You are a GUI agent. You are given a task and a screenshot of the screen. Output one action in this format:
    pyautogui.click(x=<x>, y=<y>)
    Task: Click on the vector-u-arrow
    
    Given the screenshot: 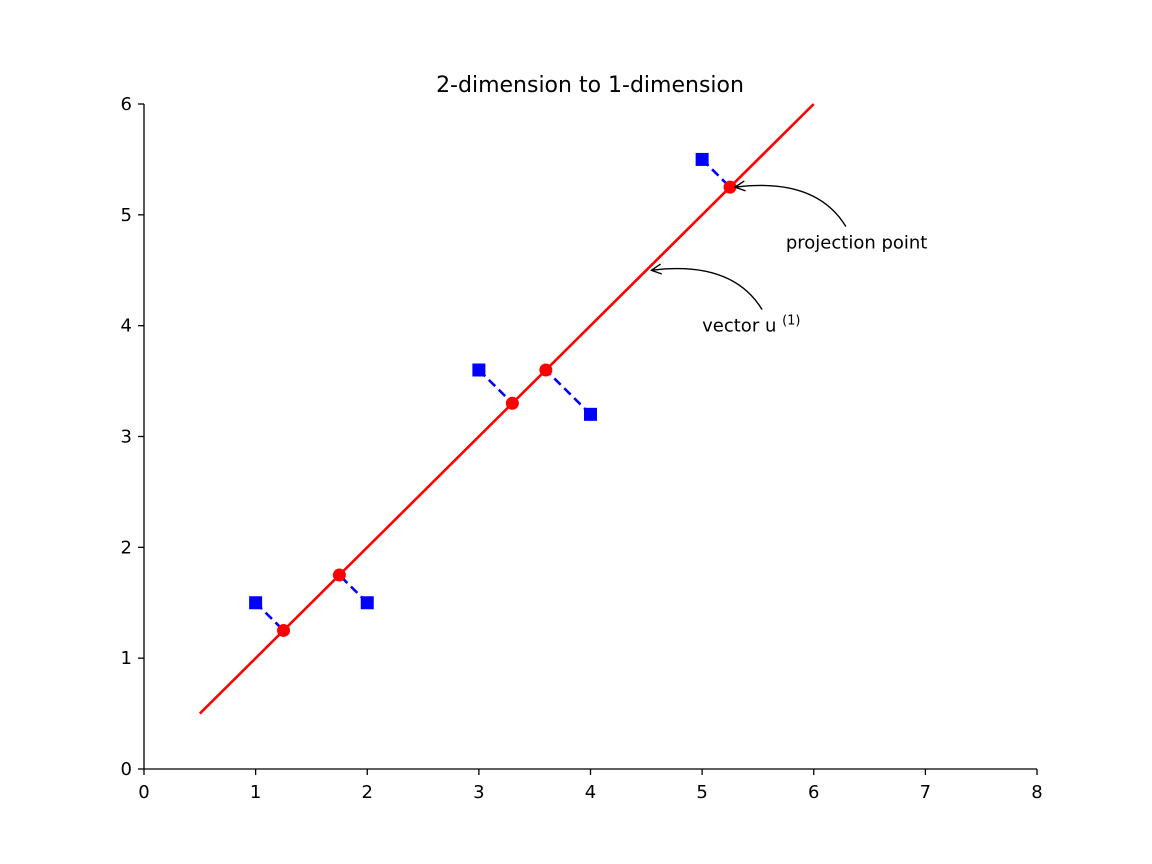 What is the action you would take?
    pyautogui.click(x=707, y=290)
    